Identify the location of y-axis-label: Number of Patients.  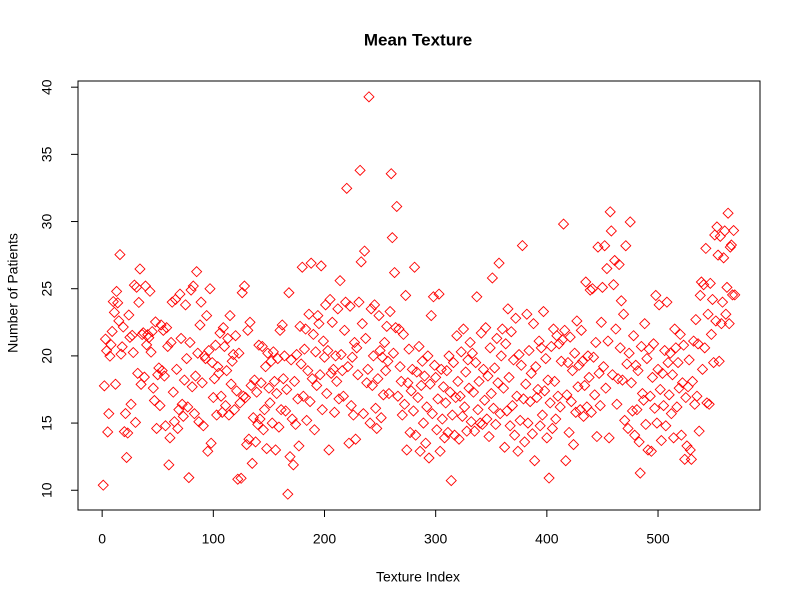
(13, 293).